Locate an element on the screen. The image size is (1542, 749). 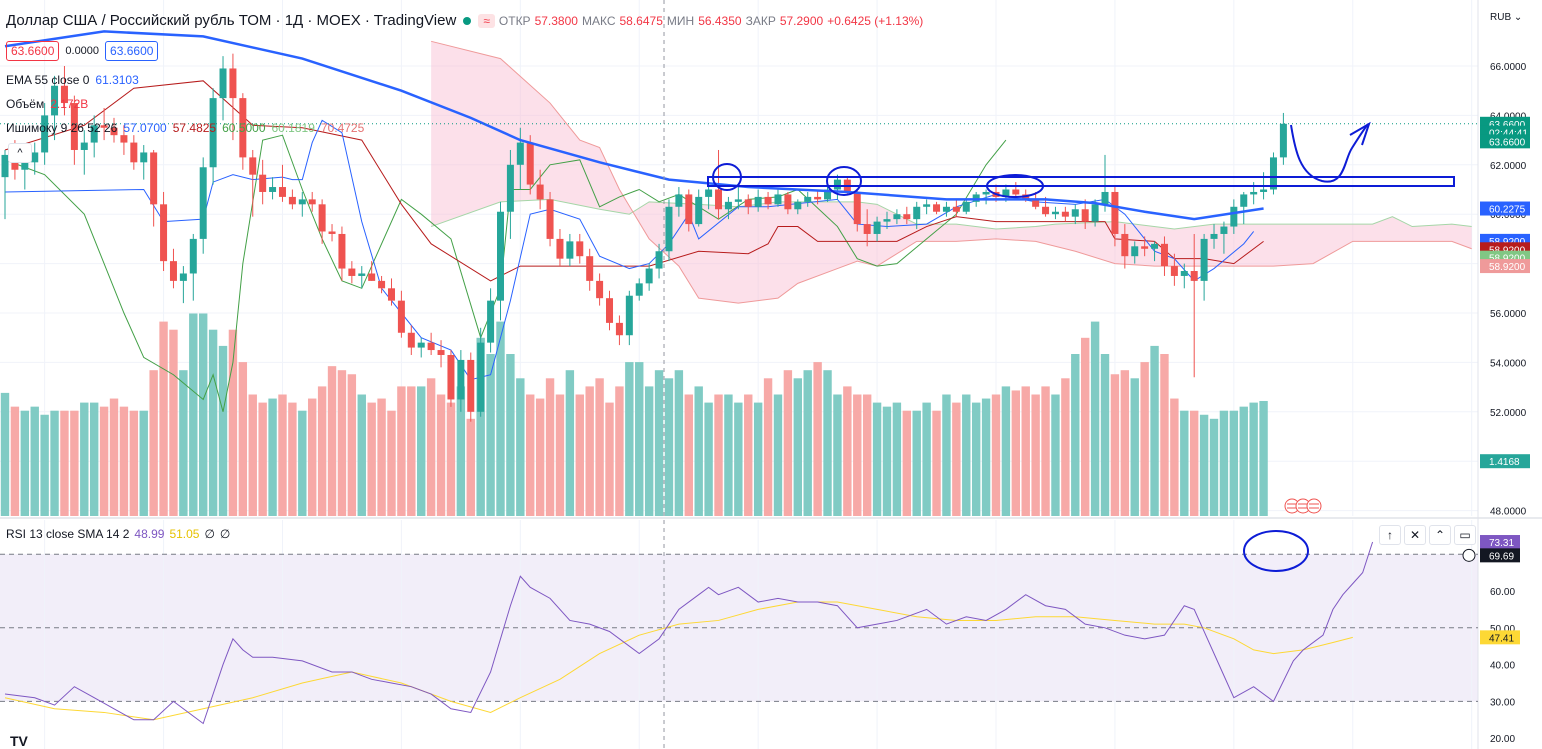
price-axis-label-bg is located at coordinates (1505, 208).